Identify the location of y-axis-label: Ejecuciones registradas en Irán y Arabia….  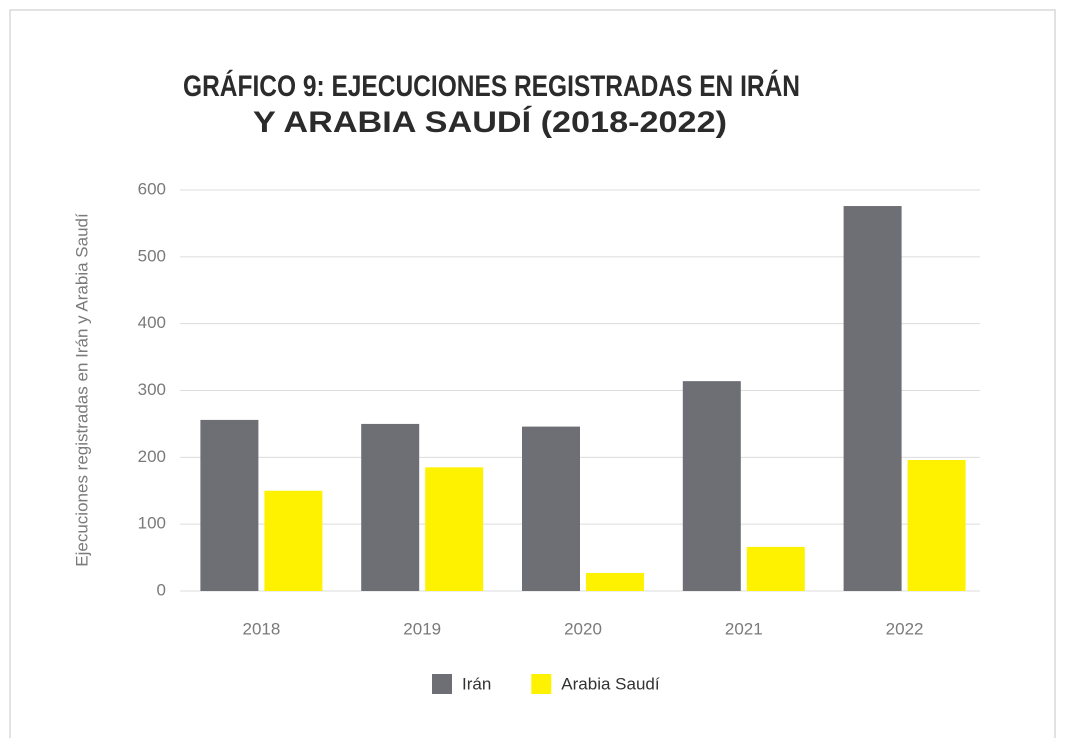
(81, 390).